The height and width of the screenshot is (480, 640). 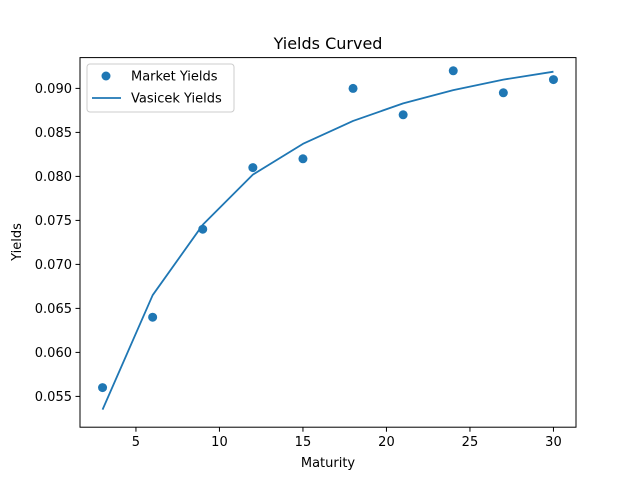 I want to click on y-tick-label: 0.090, so click(x=53, y=89).